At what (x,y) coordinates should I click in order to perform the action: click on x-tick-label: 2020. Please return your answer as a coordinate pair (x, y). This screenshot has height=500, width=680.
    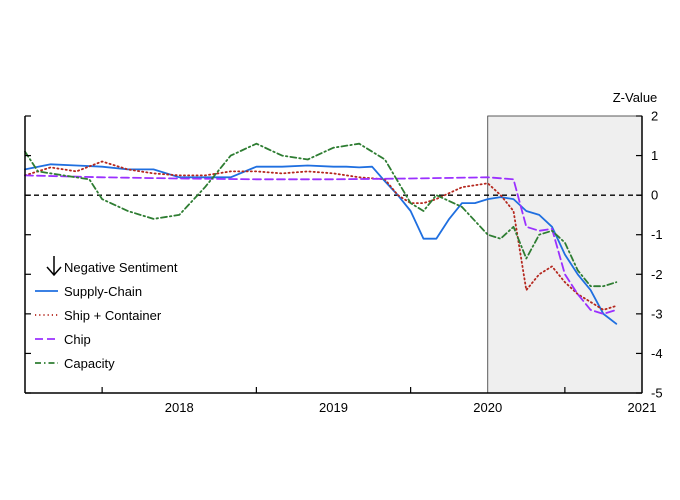
    Looking at the image, I should click on (487, 407).